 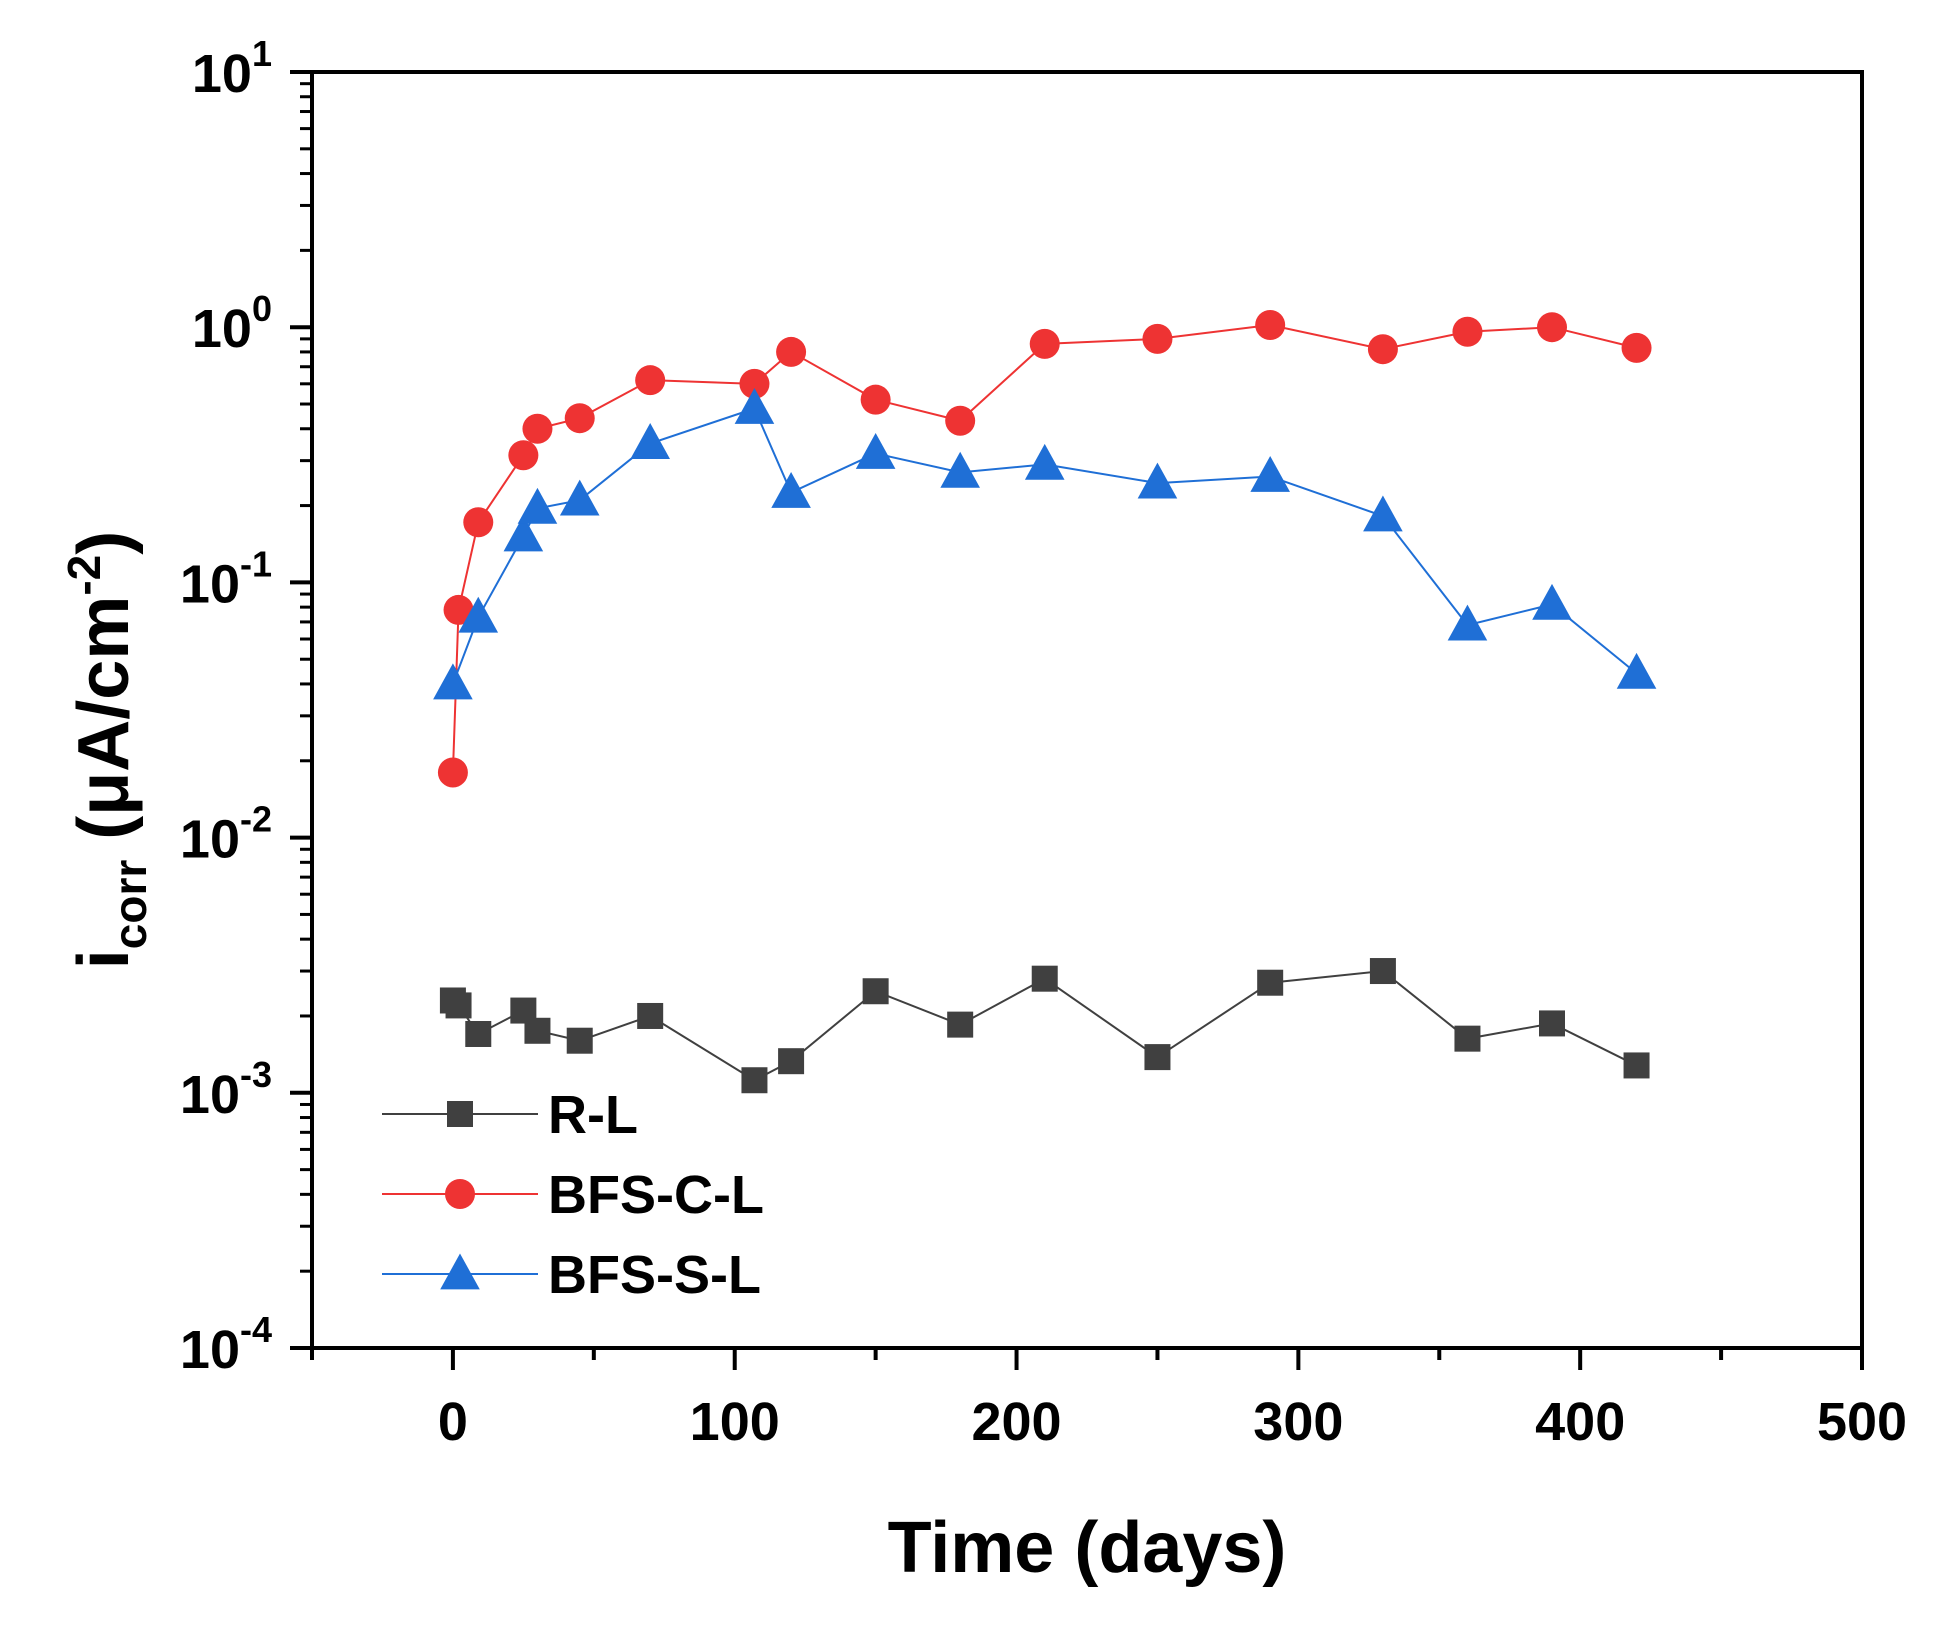 I want to click on legend: R-L BFS-C-L BFS-S-L, so click(x=573, y=1195).